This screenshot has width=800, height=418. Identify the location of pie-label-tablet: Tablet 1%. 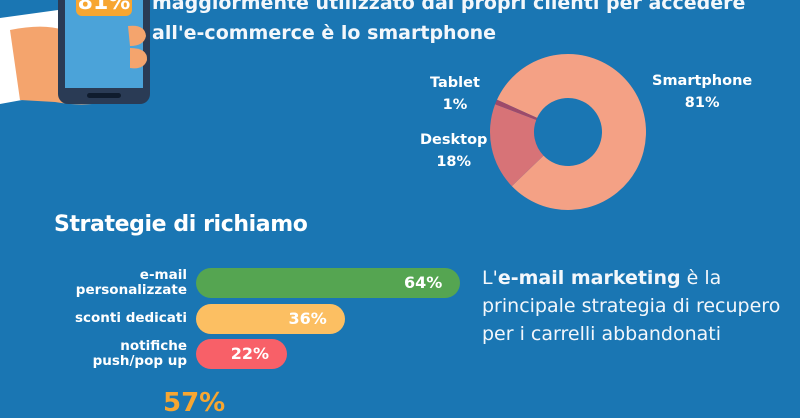
(455, 94).